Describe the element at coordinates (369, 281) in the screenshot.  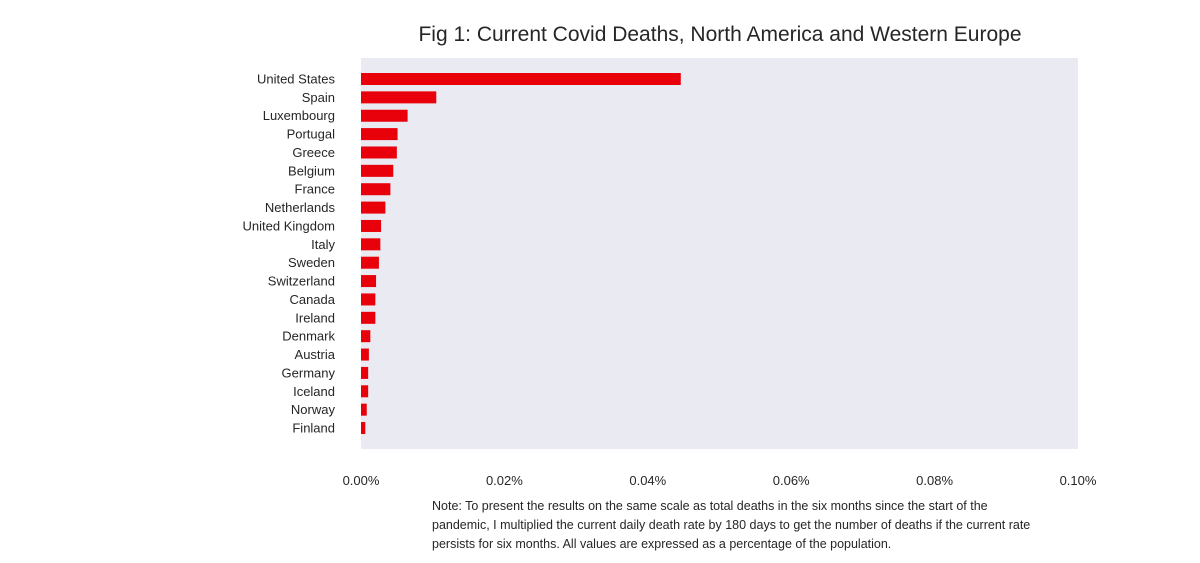
I see `bar-switzerland` at that location.